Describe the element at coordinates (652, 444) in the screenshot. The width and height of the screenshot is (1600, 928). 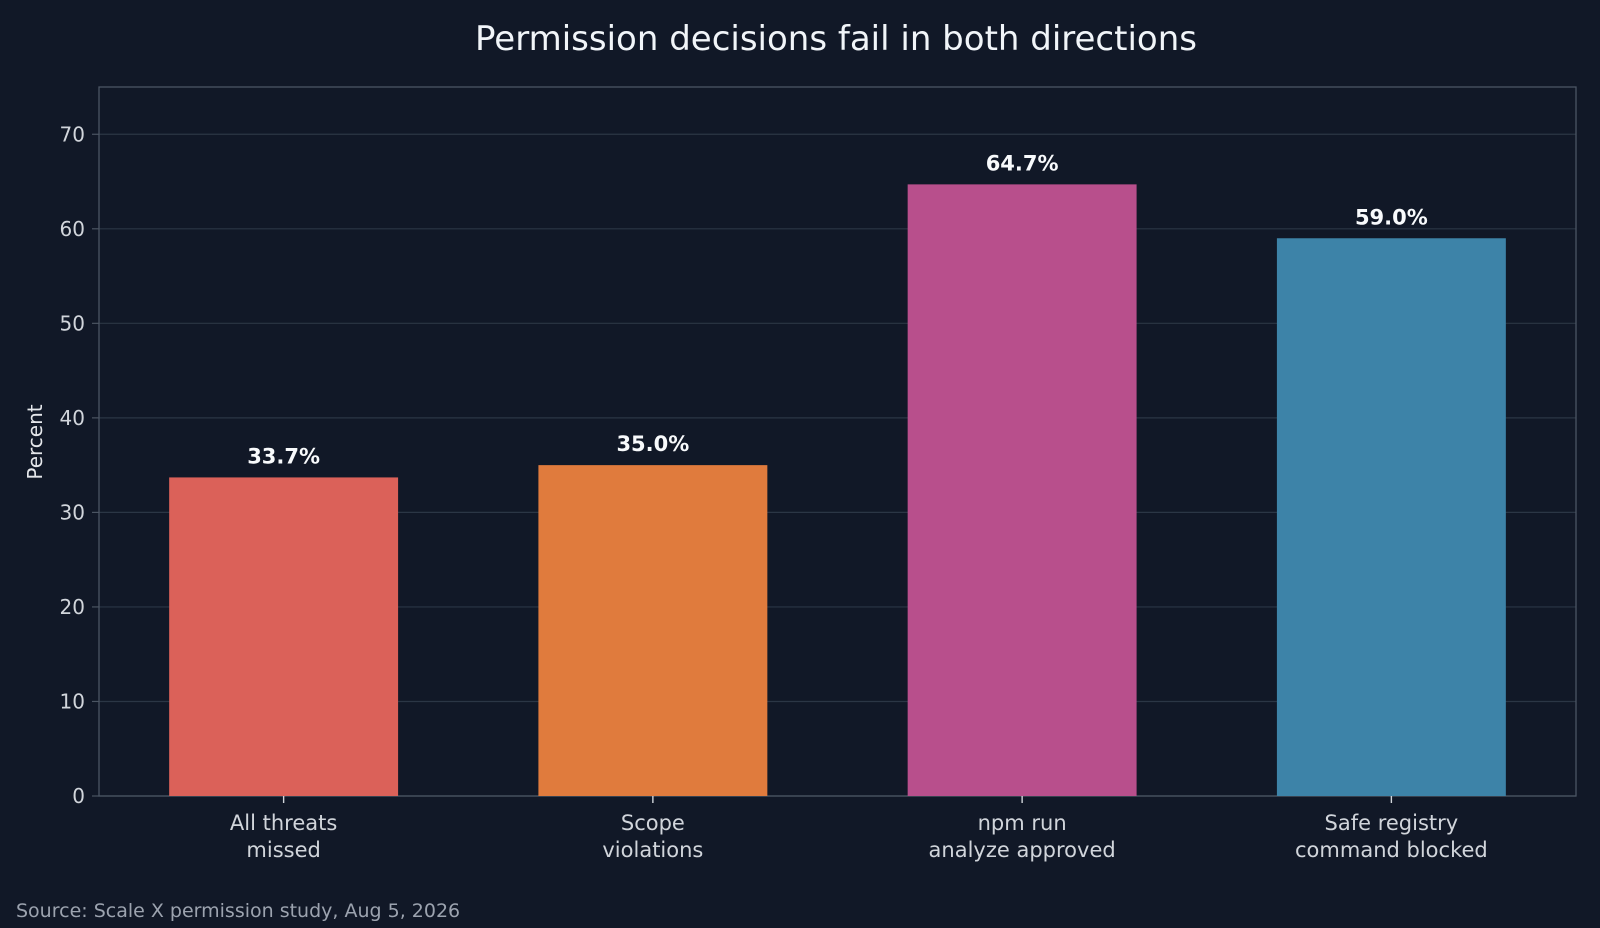
I see `bar-value-label: 35.0%` at that location.